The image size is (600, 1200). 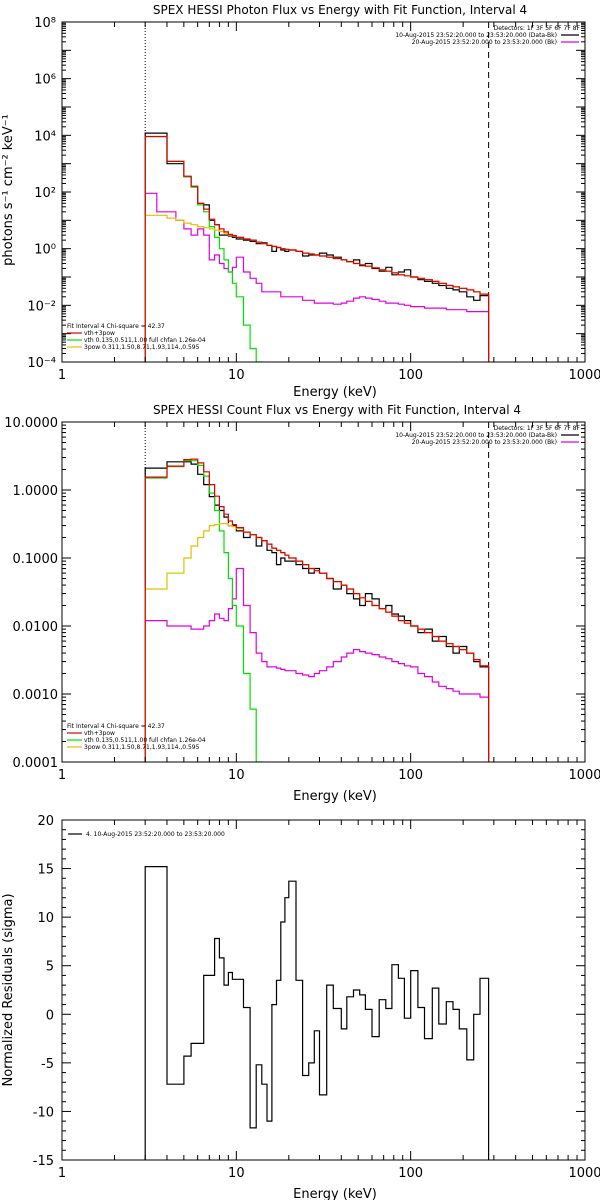 I want to click on y-tick-label: 10.0000, so click(x=31, y=423).